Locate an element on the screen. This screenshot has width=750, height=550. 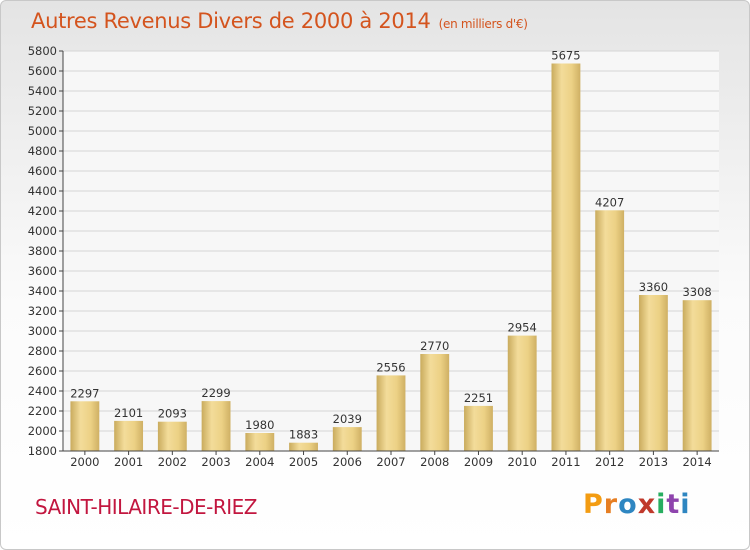
data-label: 2954 is located at coordinates (522, 328).